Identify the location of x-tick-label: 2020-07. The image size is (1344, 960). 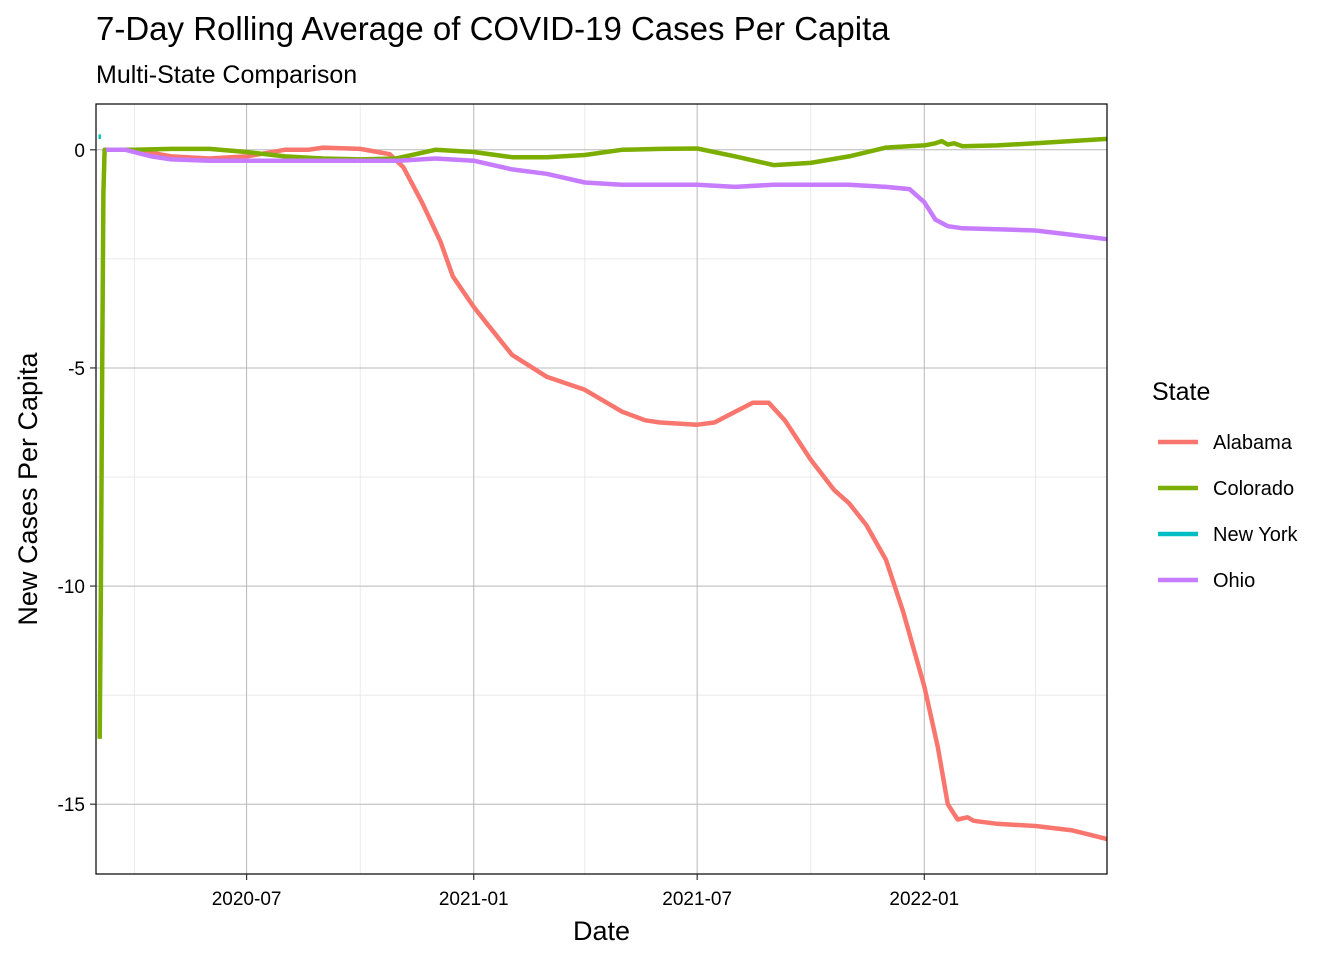
(247, 899).